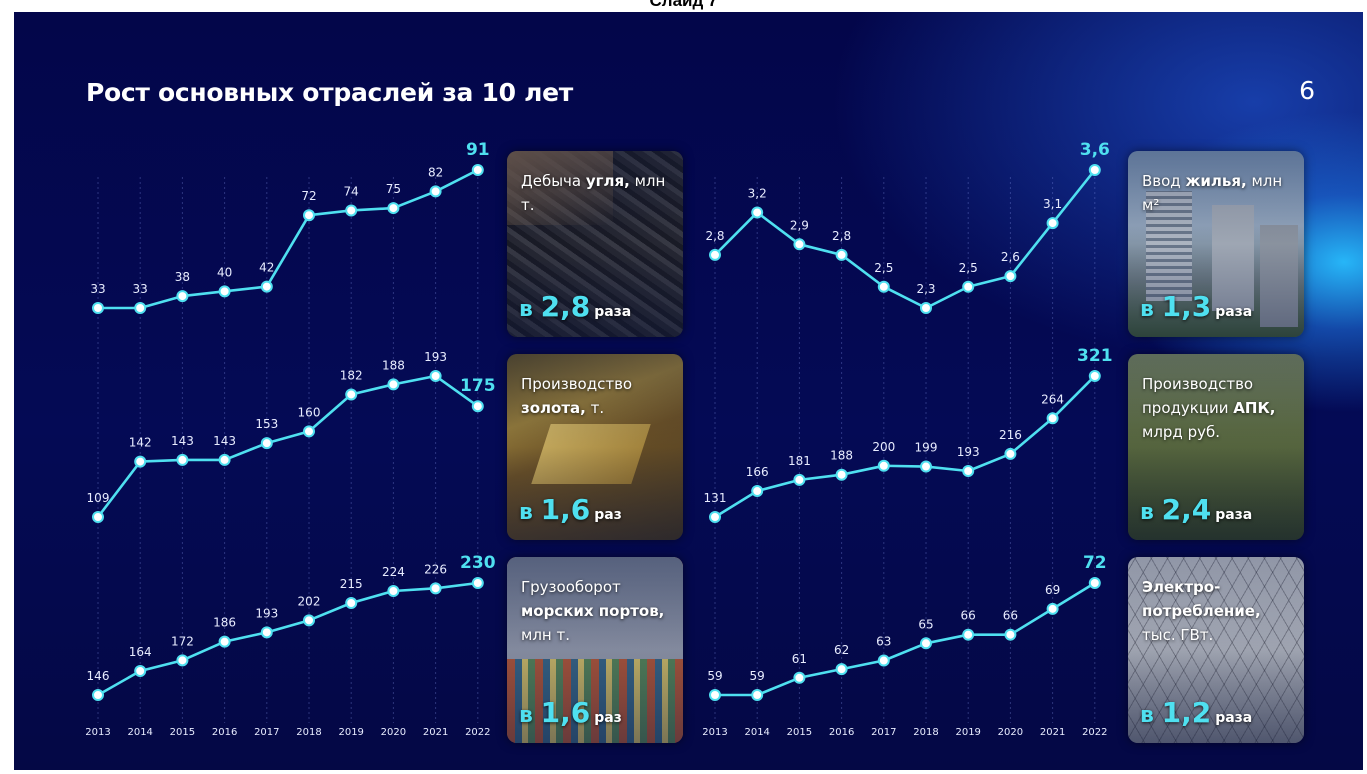  I want to click on data-label: 38, so click(182, 277).